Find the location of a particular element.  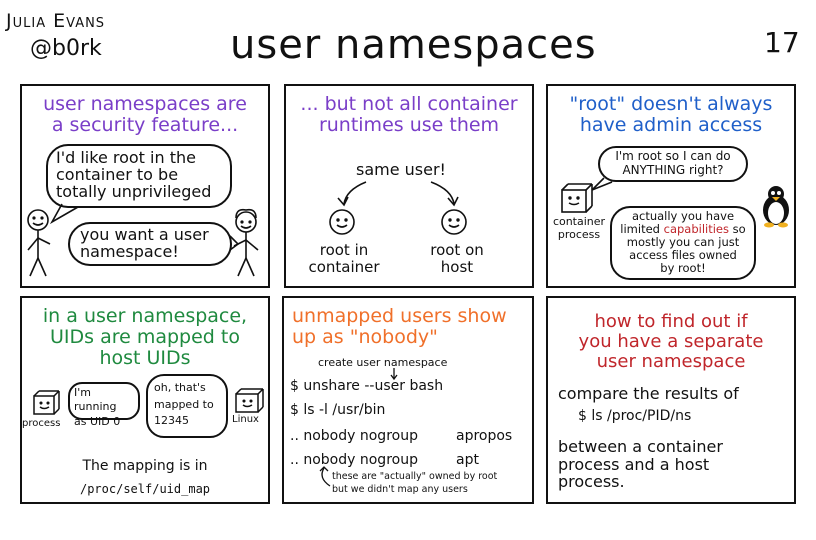

bubble-line: access files owned is located at coordinates (683, 254).